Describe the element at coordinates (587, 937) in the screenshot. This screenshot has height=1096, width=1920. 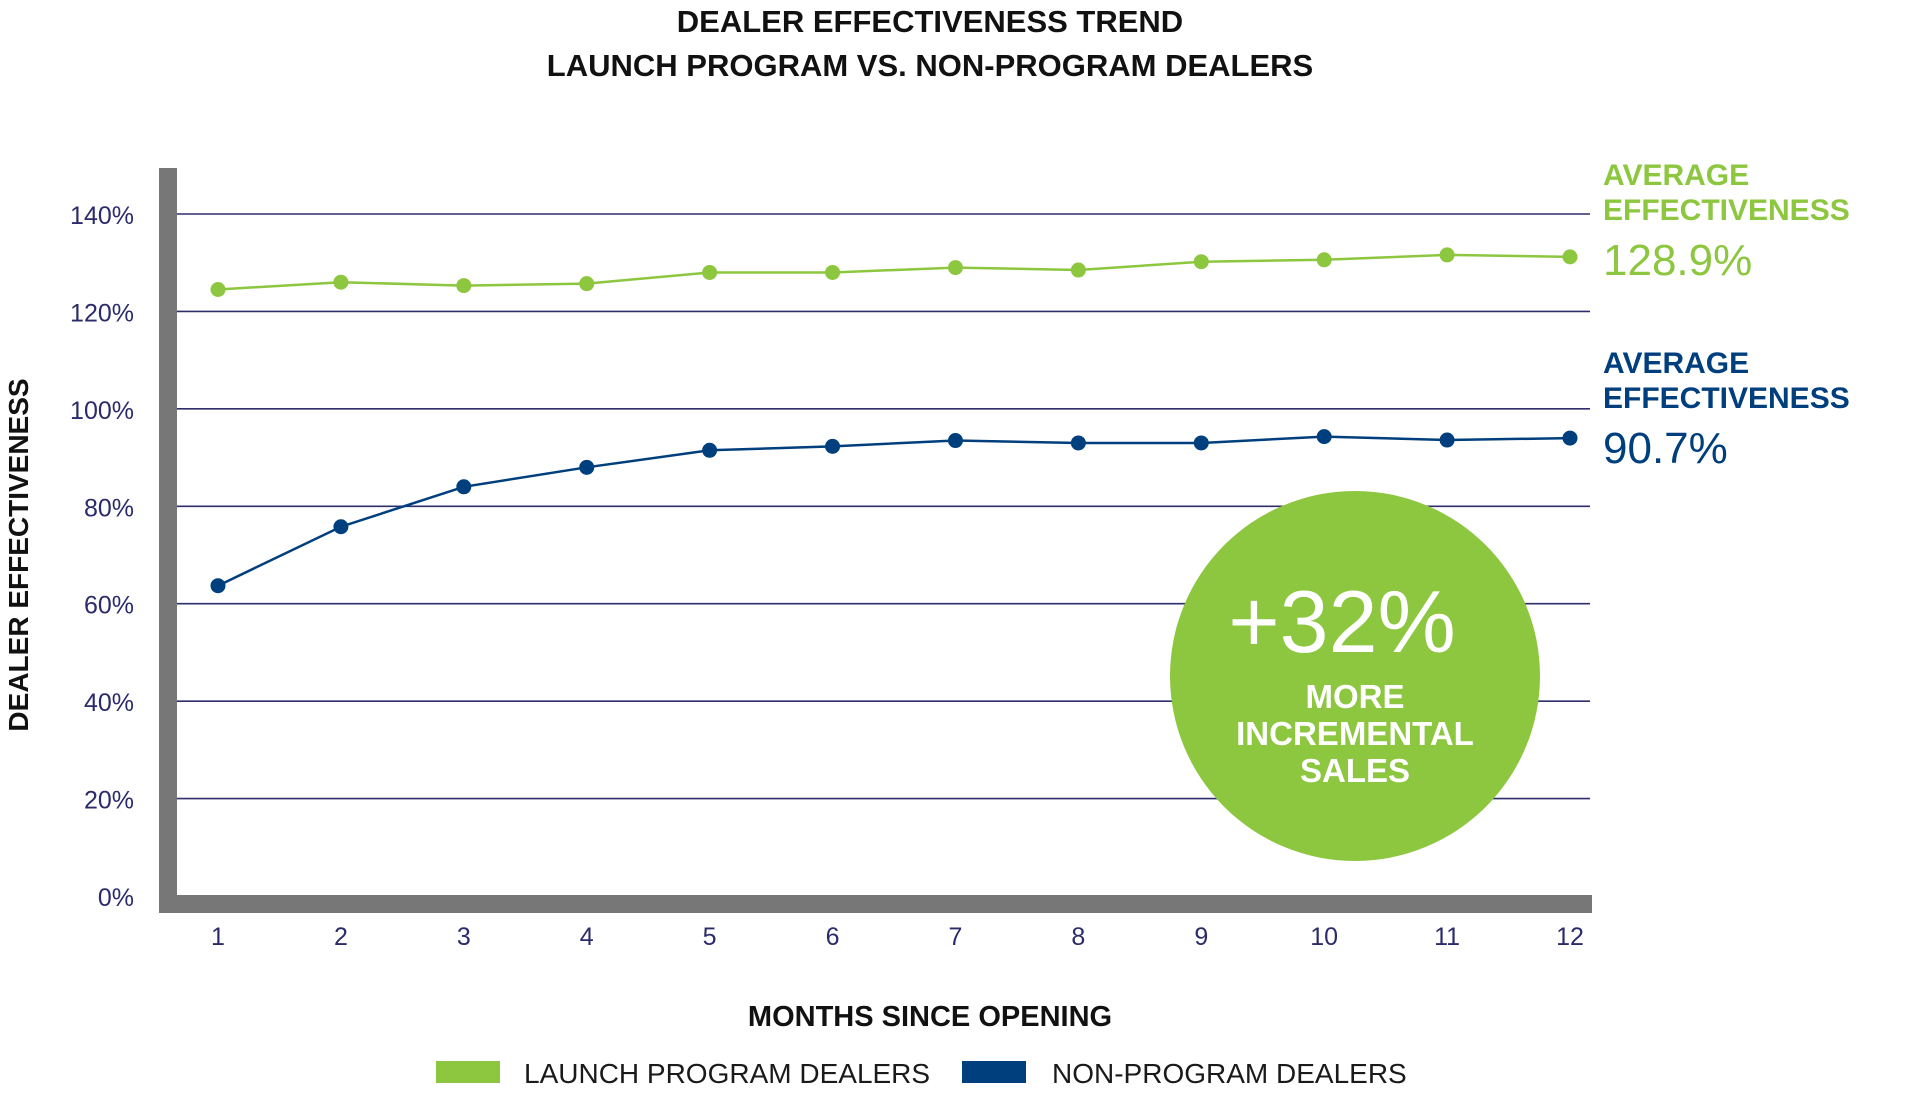
I see `x-tick-label: 4` at that location.